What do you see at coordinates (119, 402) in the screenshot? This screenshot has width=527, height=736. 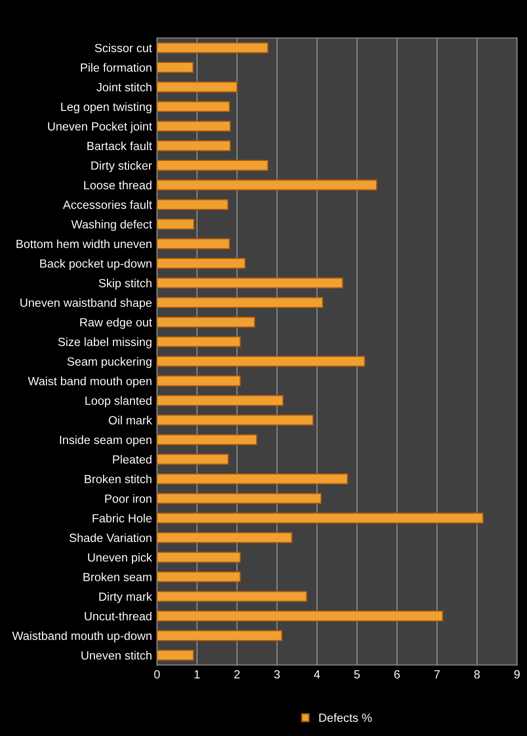 I see `y-tick-label: Loop slanted` at bounding box center [119, 402].